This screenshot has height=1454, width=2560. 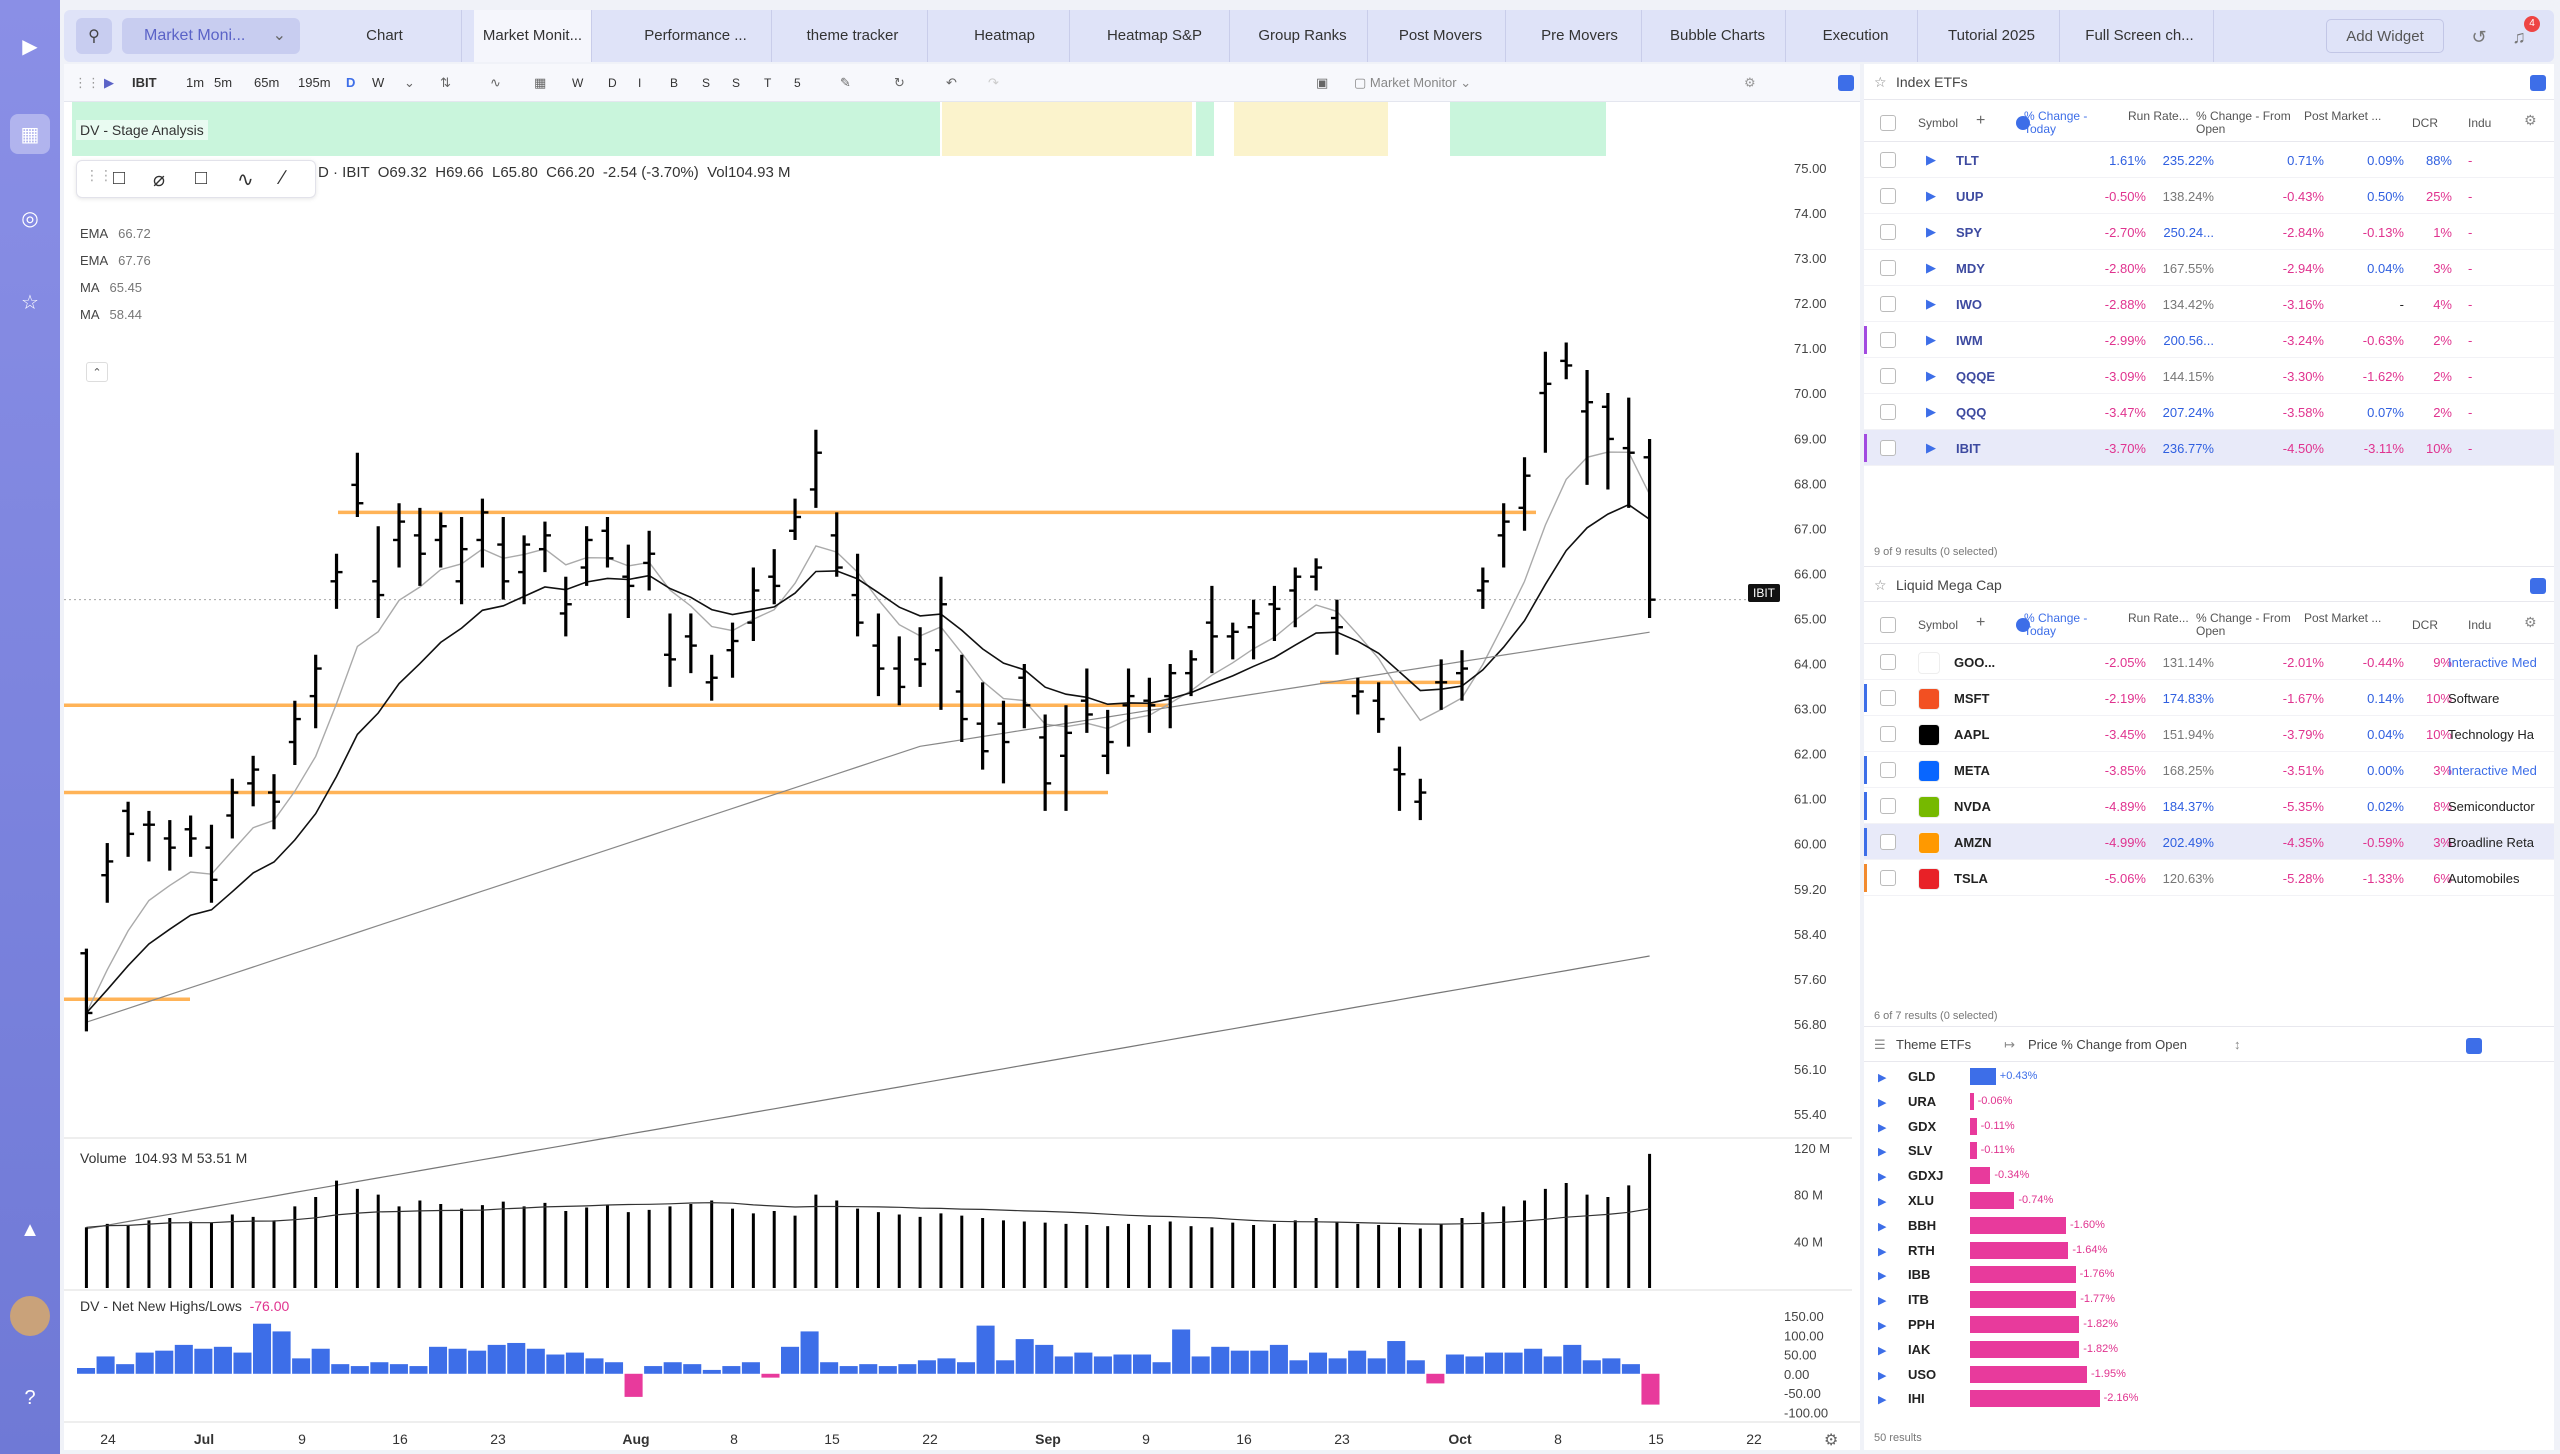 What do you see at coordinates (2209, 1150) in the screenshot?
I see `theme-etf-row: ▶ SLV -0.11%` at bounding box center [2209, 1150].